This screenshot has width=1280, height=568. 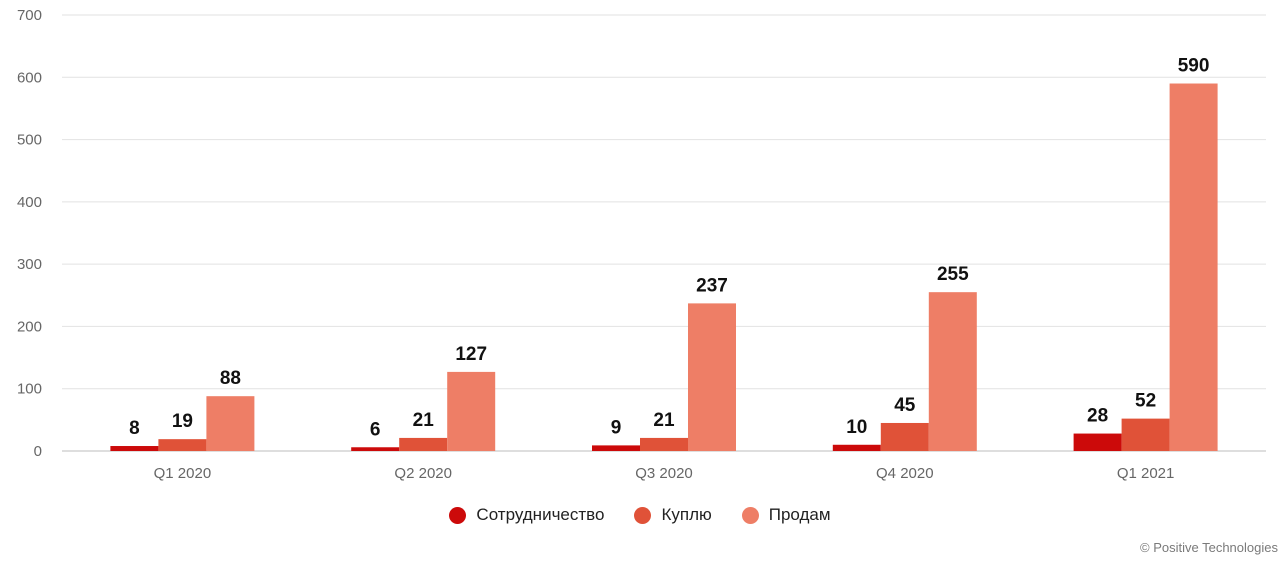 What do you see at coordinates (29, 326) in the screenshot?
I see `y-tick-label: 200` at bounding box center [29, 326].